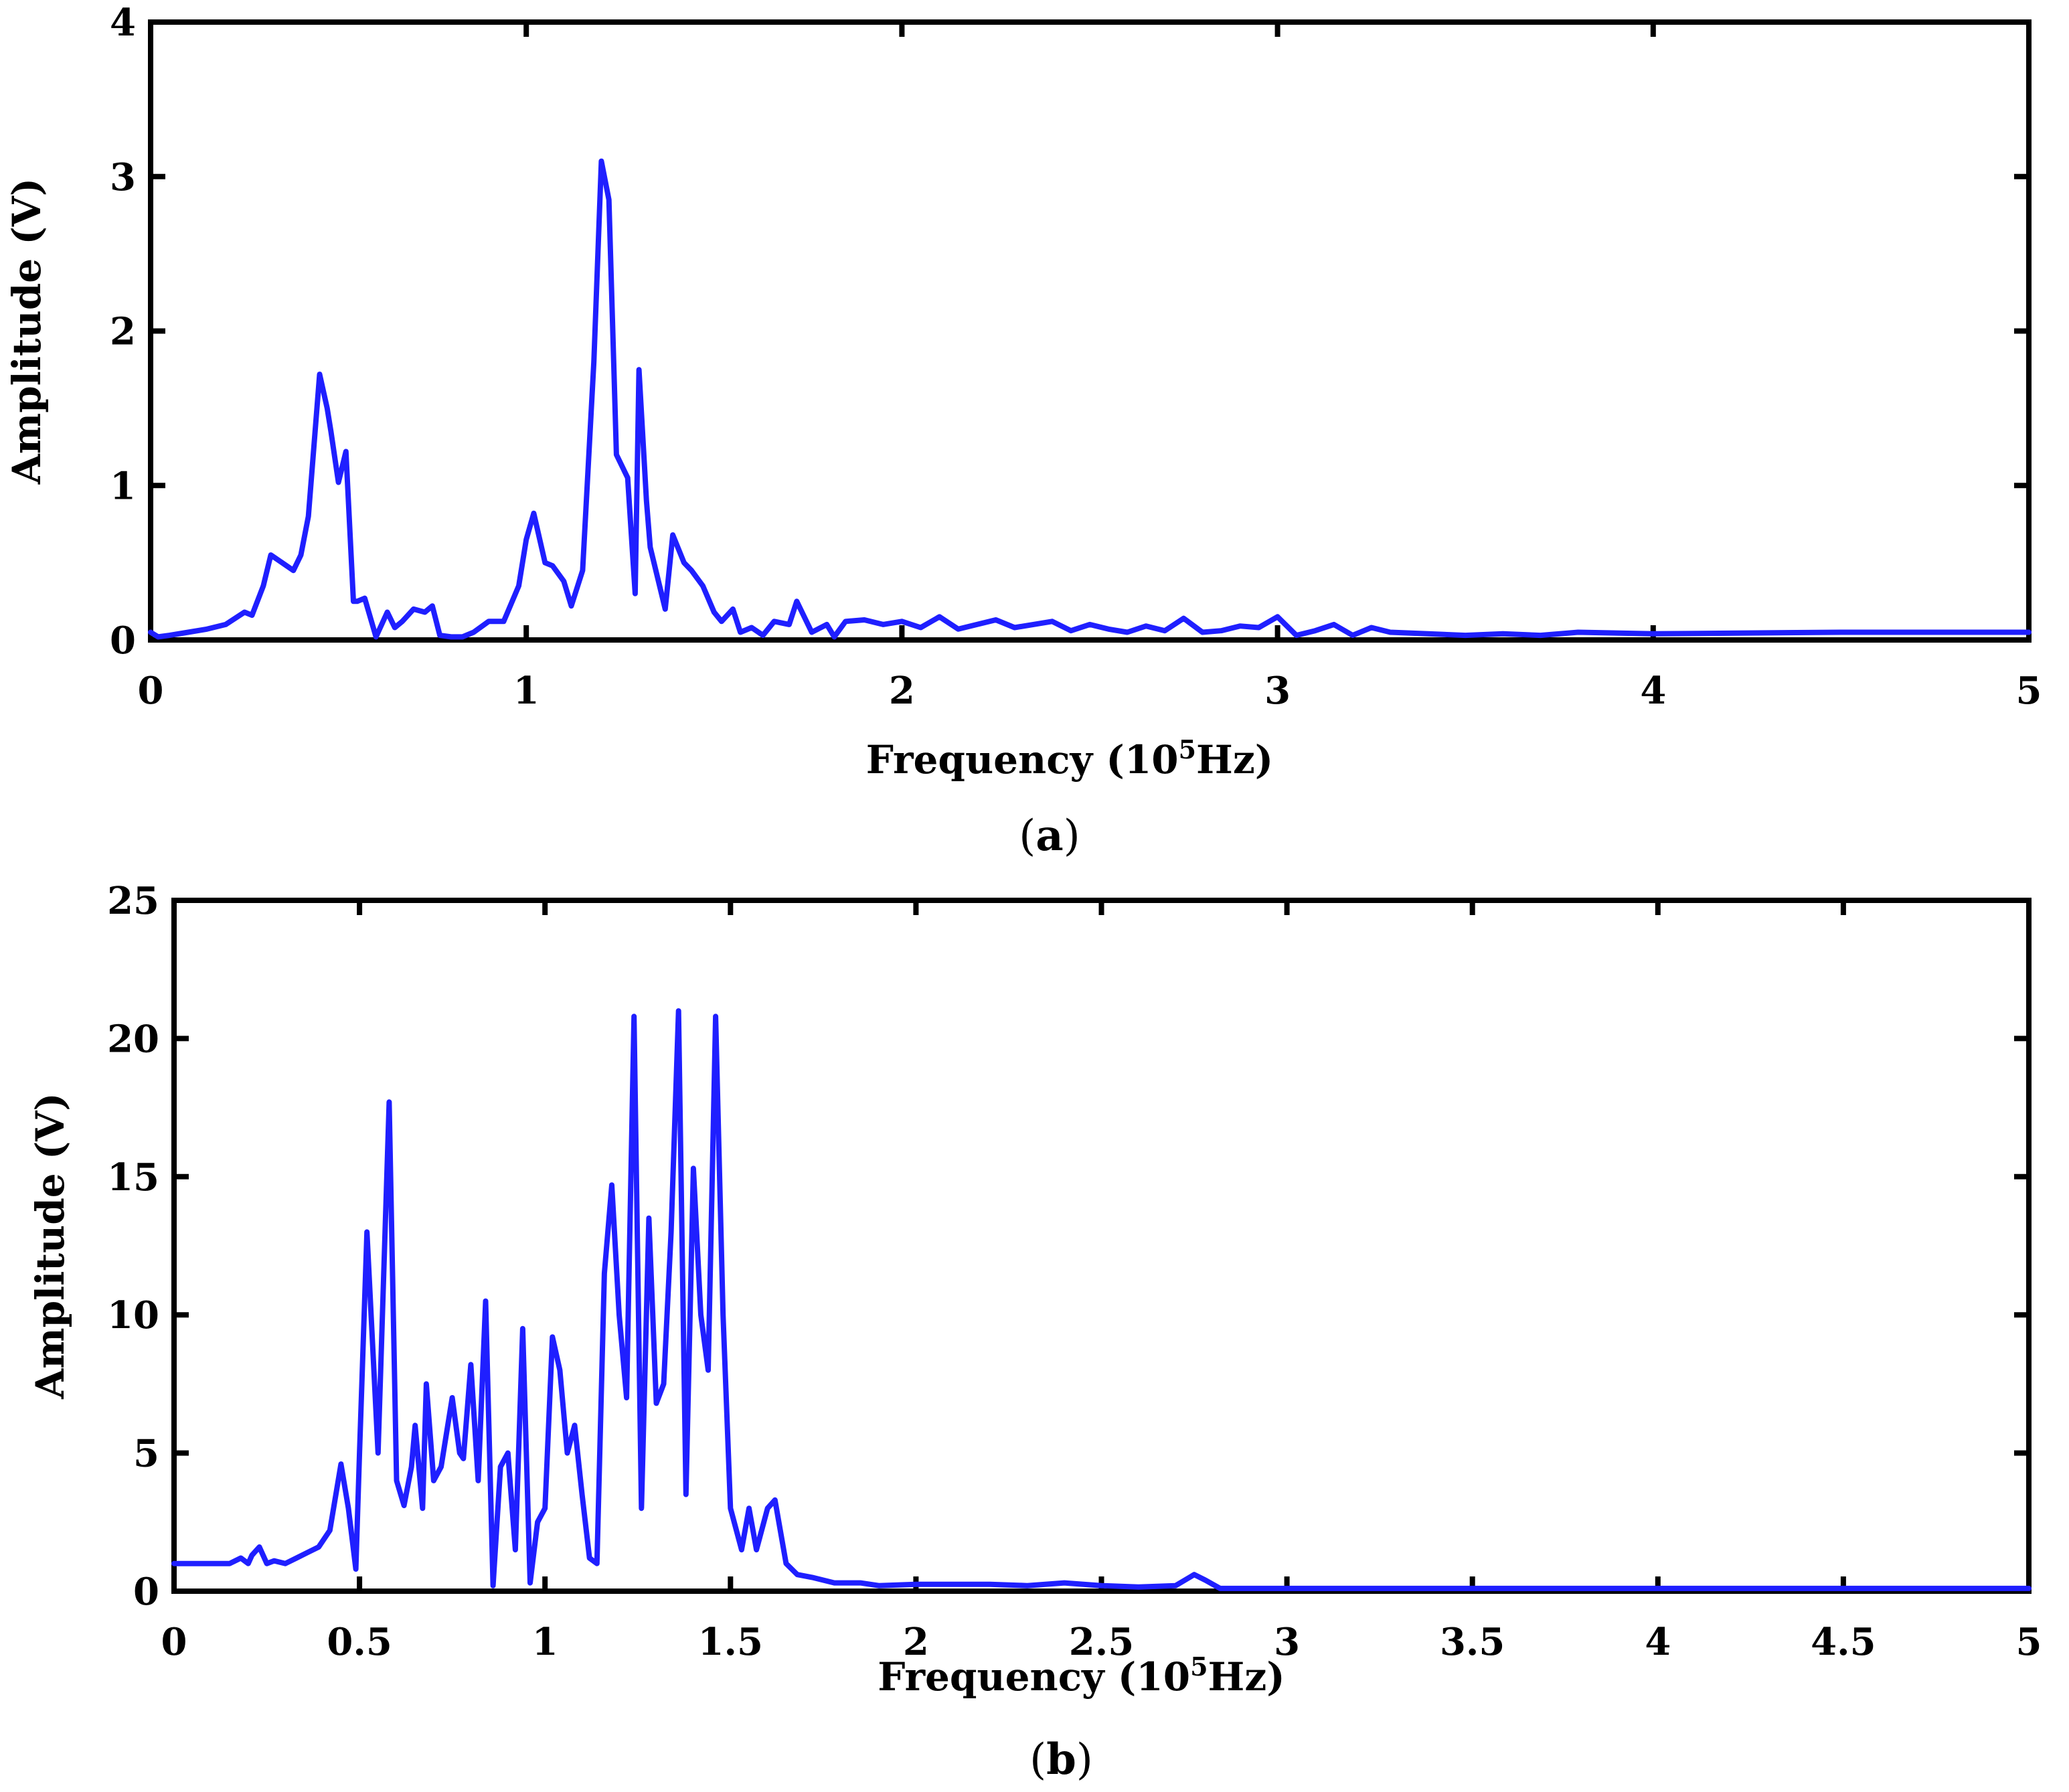 The width and height of the screenshot is (2069, 1792). What do you see at coordinates (133, 1246) in the screenshot?
I see `y-tick-labels-b: 0 5 10 15 20 25` at bounding box center [133, 1246].